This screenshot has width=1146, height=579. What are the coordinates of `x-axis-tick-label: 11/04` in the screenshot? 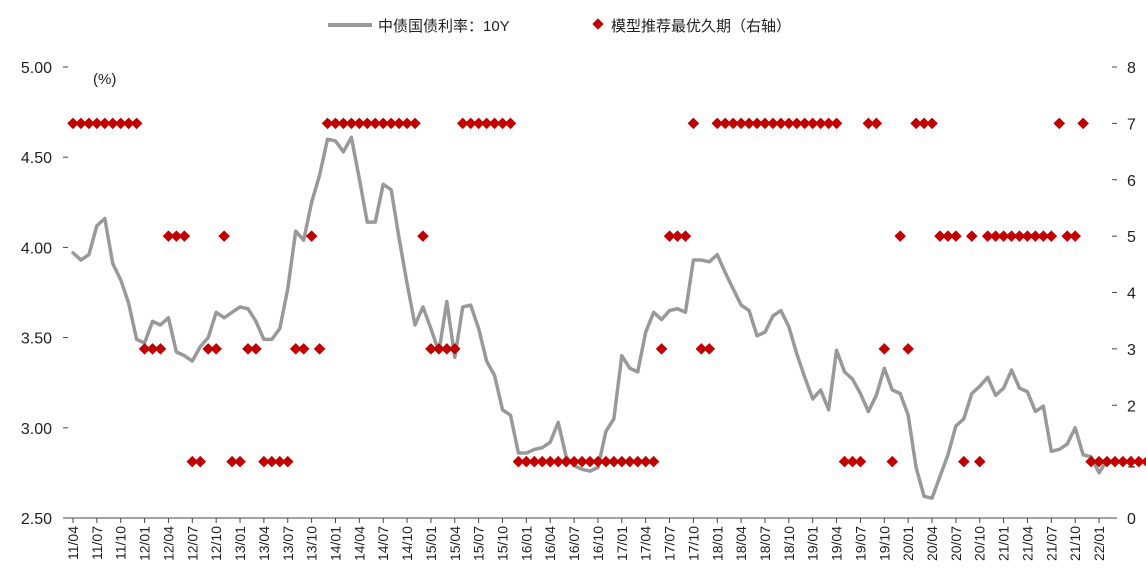 It's located at (73, 543).